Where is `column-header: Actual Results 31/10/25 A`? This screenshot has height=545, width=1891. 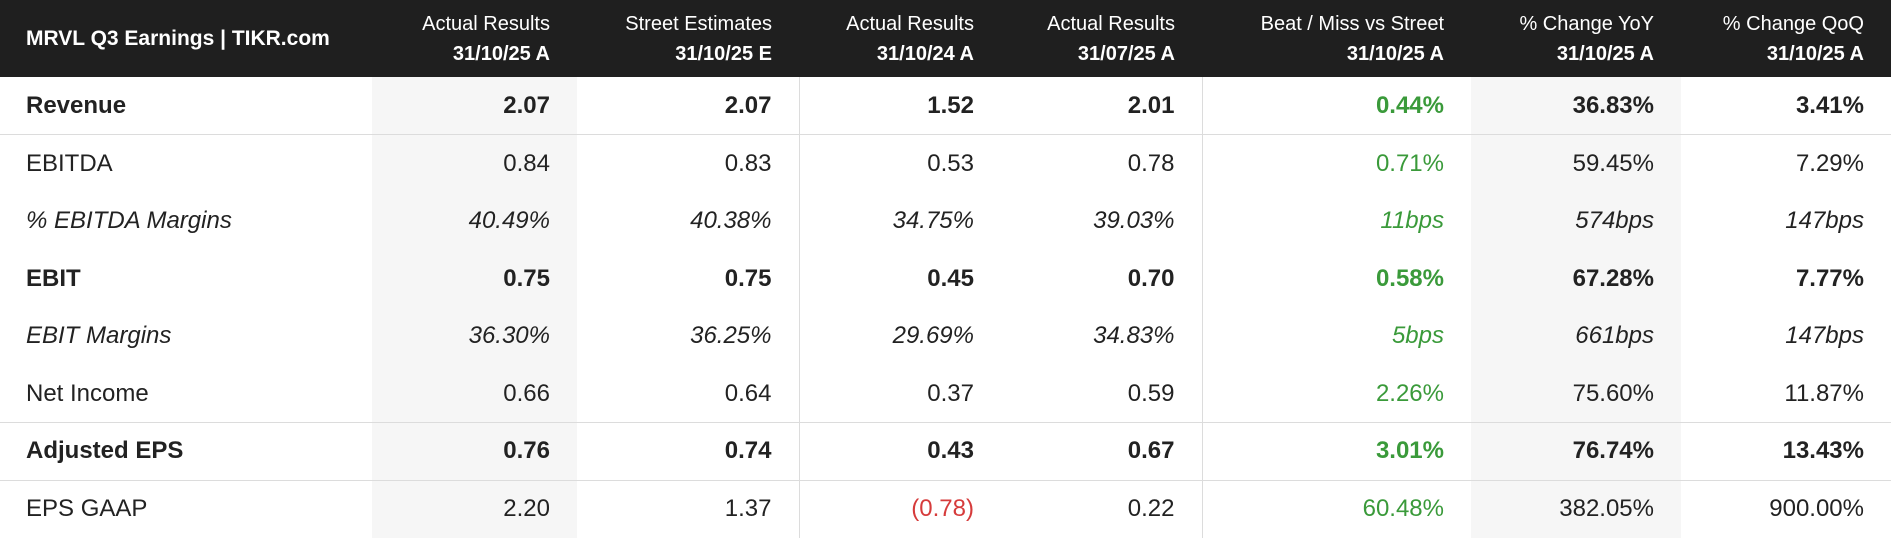 column-header: Actual Results 31/10/25 A is located at coordinates (474, 38).